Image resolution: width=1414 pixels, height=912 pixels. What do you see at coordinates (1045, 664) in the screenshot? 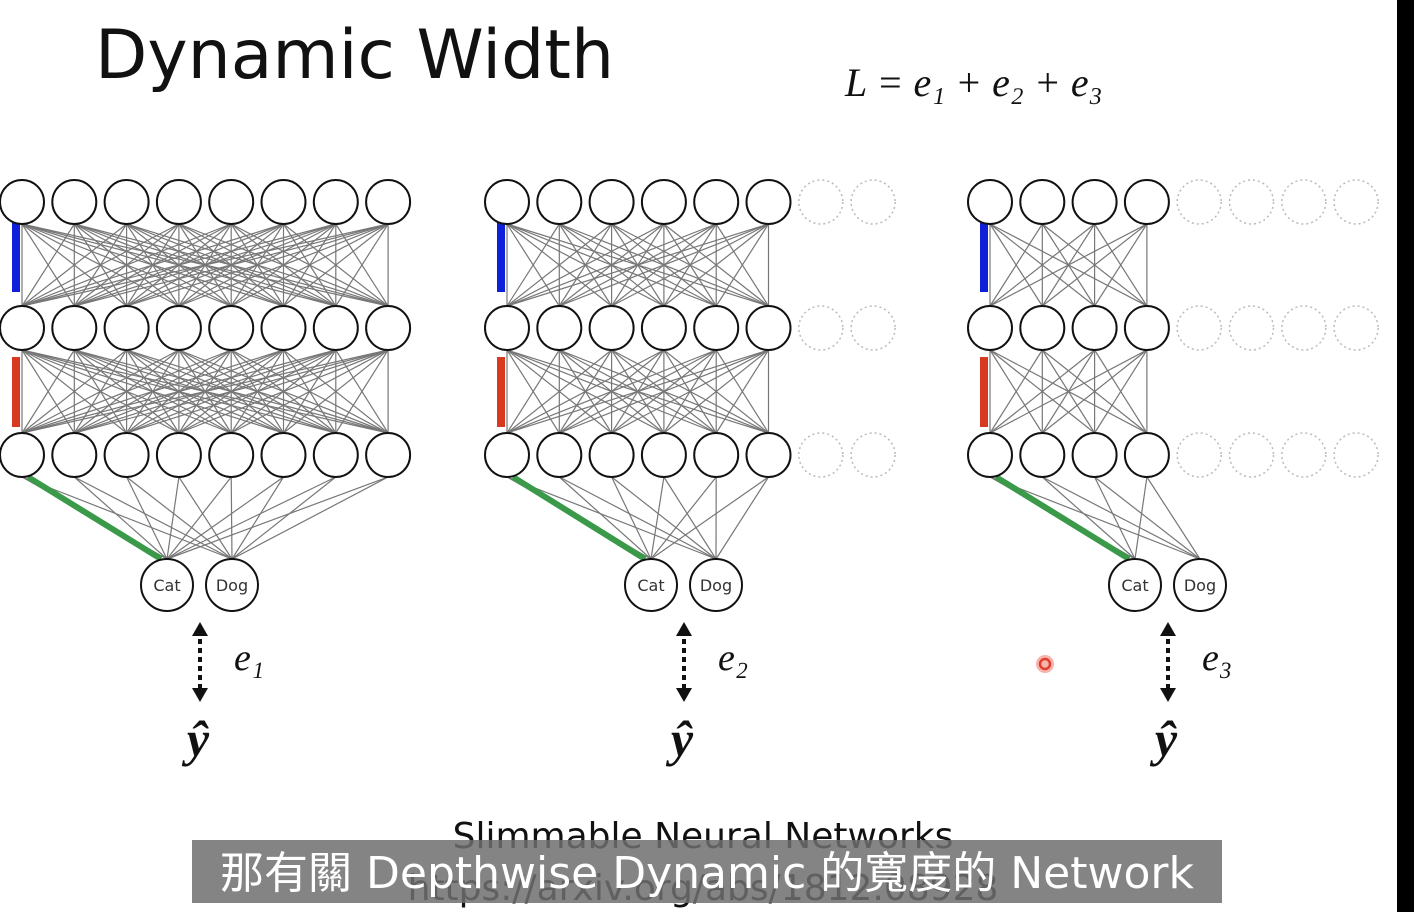
I see `cursor` at bounding box center [1045, 664].